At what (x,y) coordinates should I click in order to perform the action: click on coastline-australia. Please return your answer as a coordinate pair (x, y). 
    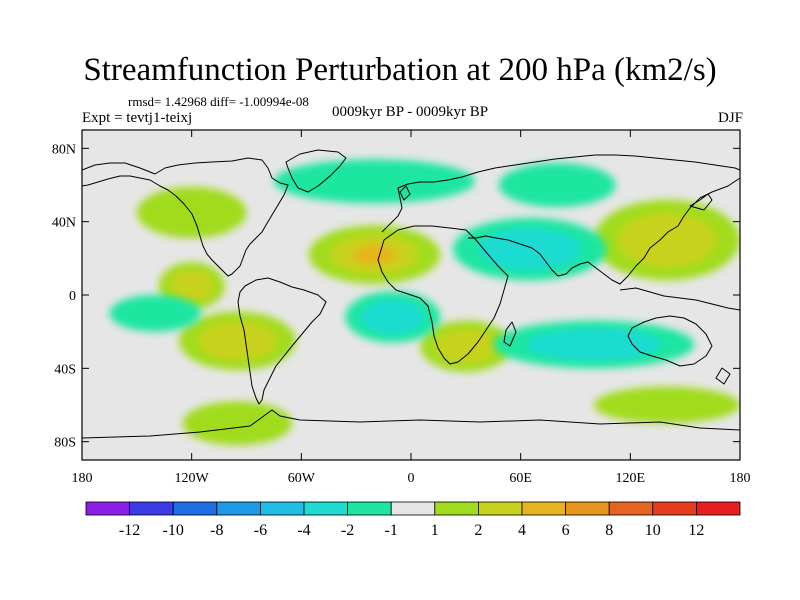
    Looking at the image, I should click on (670, 341).